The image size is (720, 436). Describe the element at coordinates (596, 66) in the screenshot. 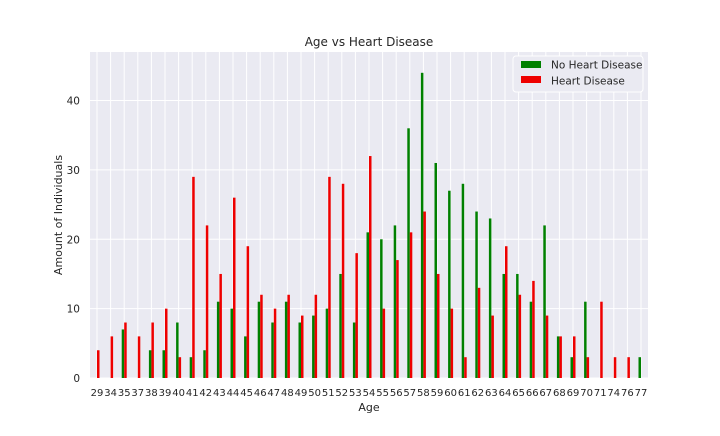

I see `legend-label-no-heart-disease: No Heart Disease` at that location.